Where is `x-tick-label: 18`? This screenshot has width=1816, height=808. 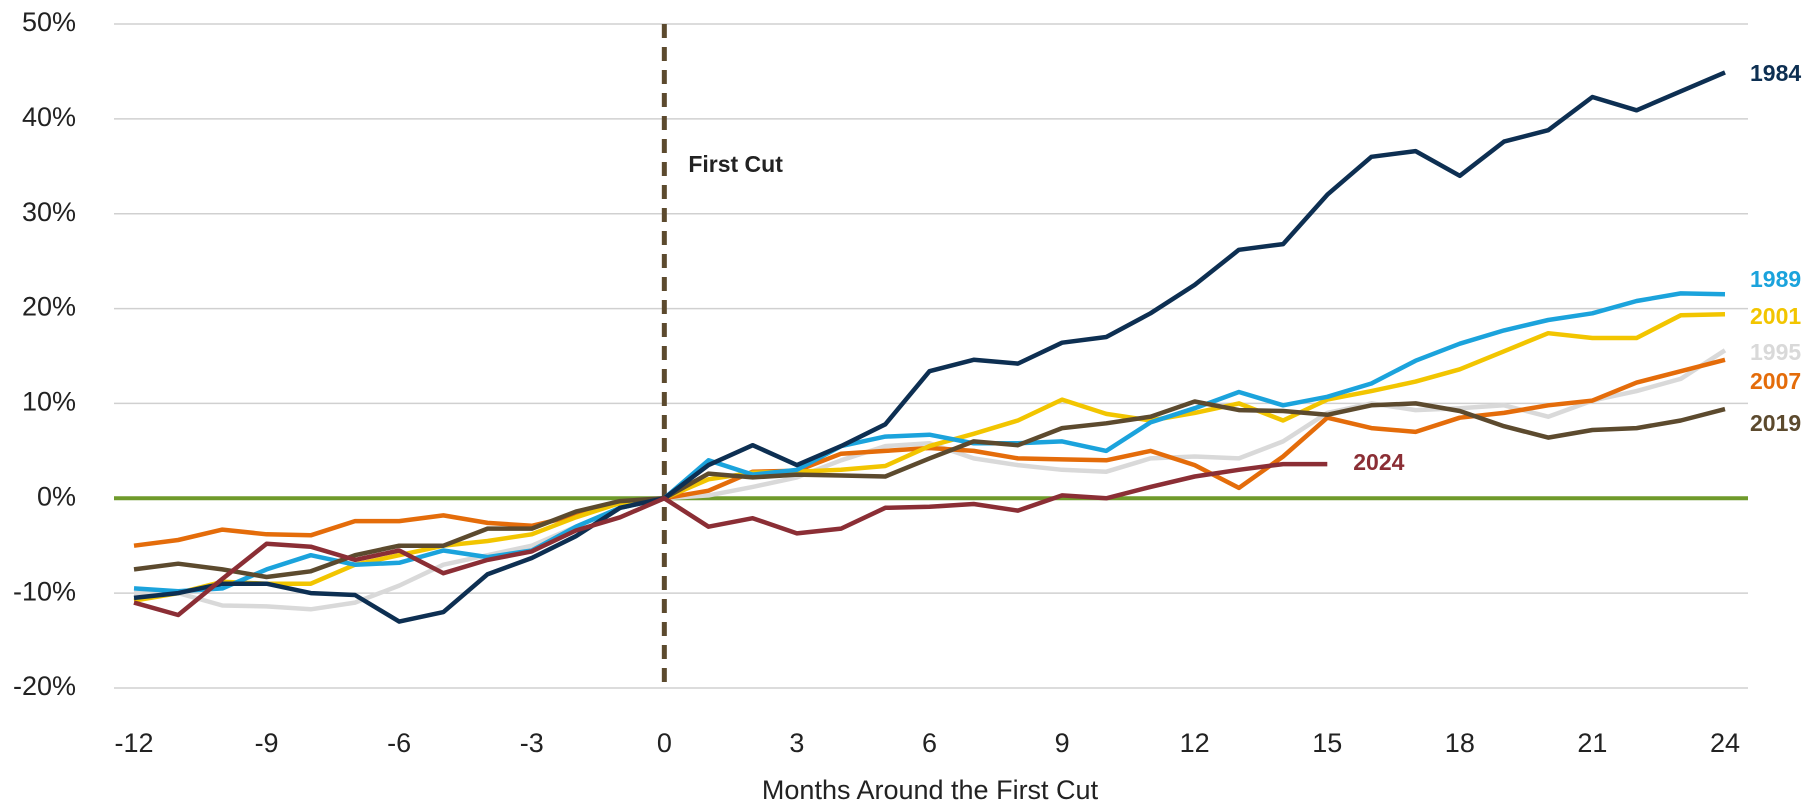
x-tick-label: 18 is located at coordinates (1460, 743).